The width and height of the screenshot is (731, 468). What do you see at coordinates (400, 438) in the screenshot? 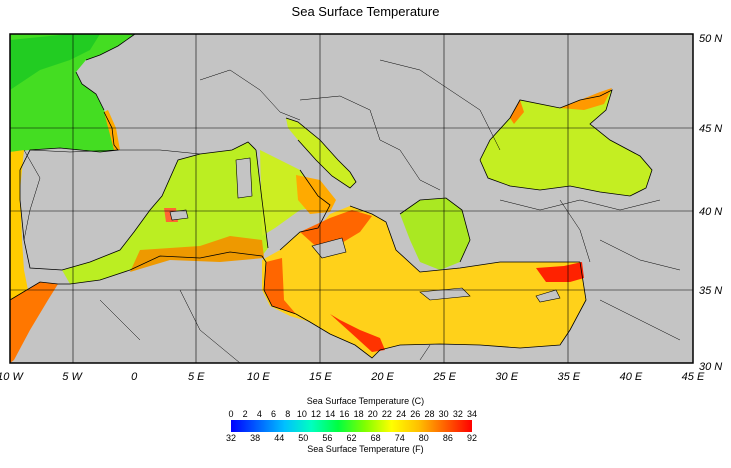
I see `legend-fahrenheit-tick: 74` at bounding box center [400, 438].